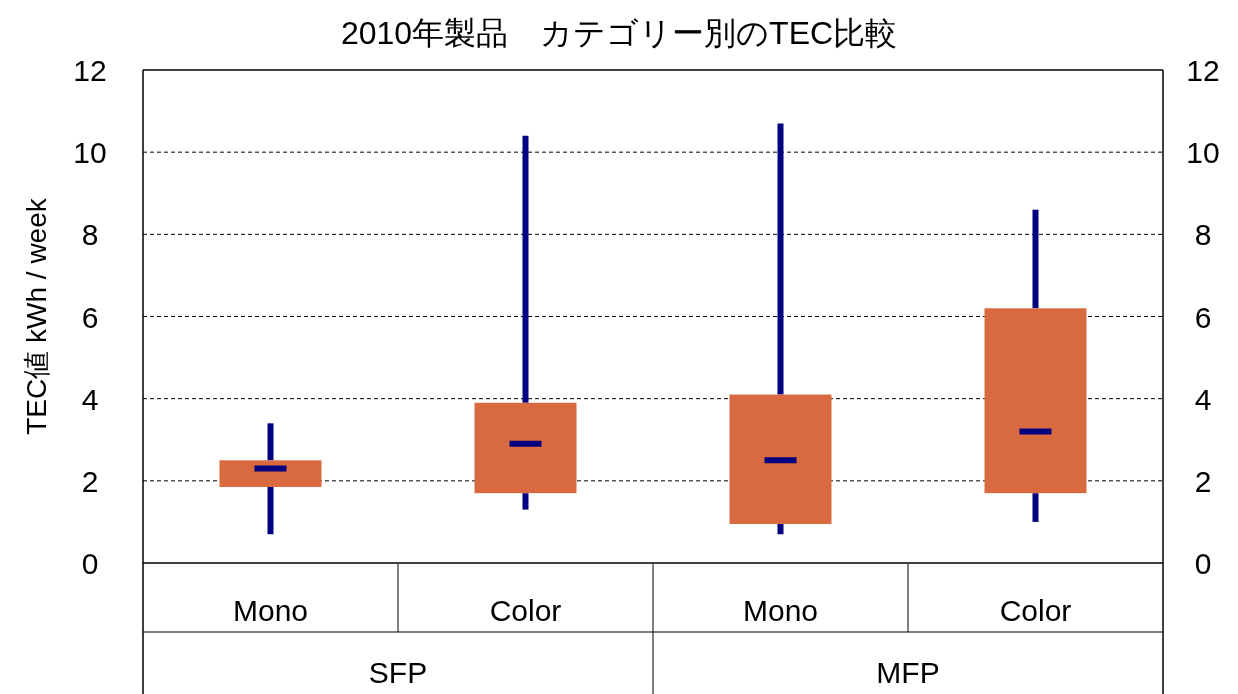 The height and width of the screenshot is (694, 1238). Describe the element at coordinates (1203, 399) in the screenshot. I see `y2-tick-label: 4` at that location.